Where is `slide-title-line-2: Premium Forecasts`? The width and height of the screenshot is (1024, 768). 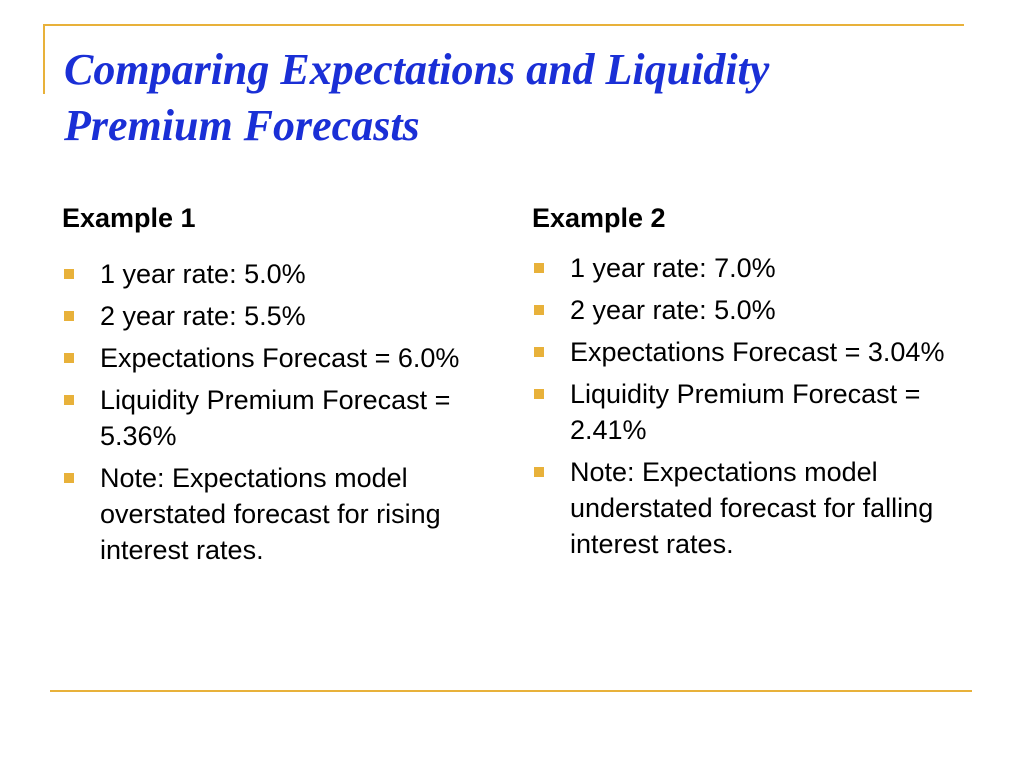 slide-title-line-2: Premium Forecasts is located at coordinates (242, 125).